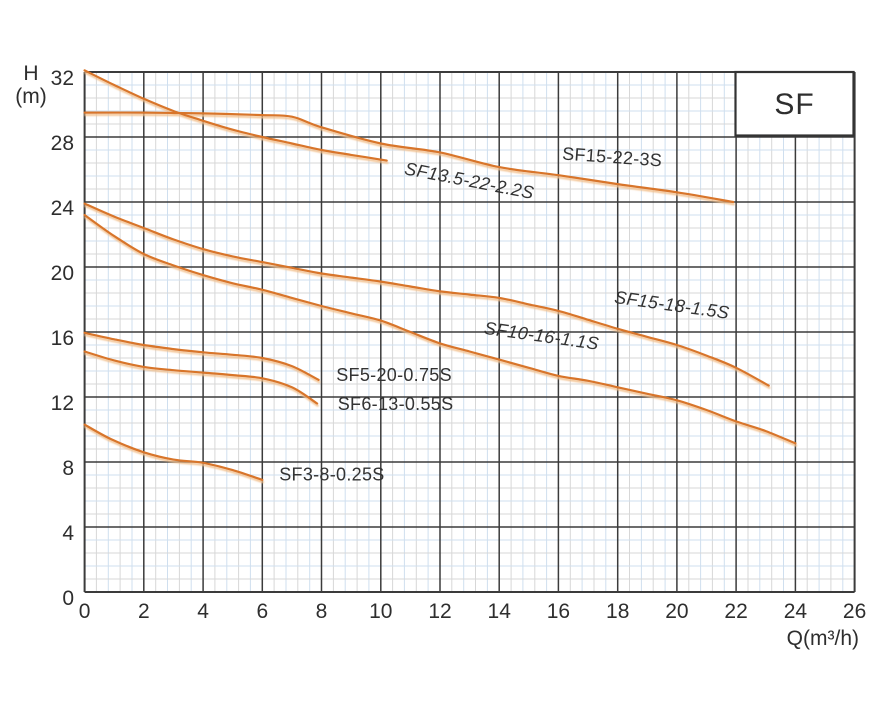 This screenshot has width=892, height=707. Describe the element at coordinates (262, 611) in the screenshot. I see `x-tick-label: 6` at that location.